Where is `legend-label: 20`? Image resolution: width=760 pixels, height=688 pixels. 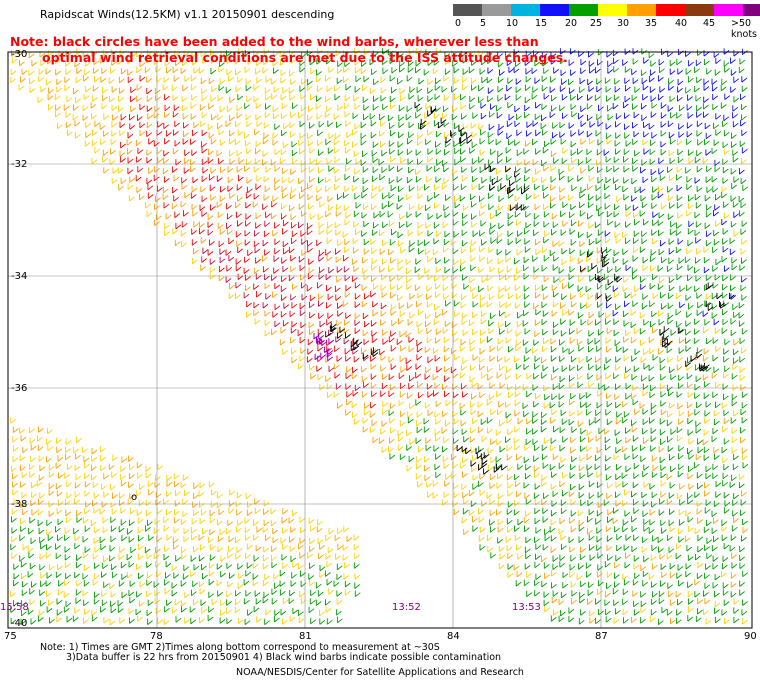 legend-label: 20 is located at coordinates (571, 23).